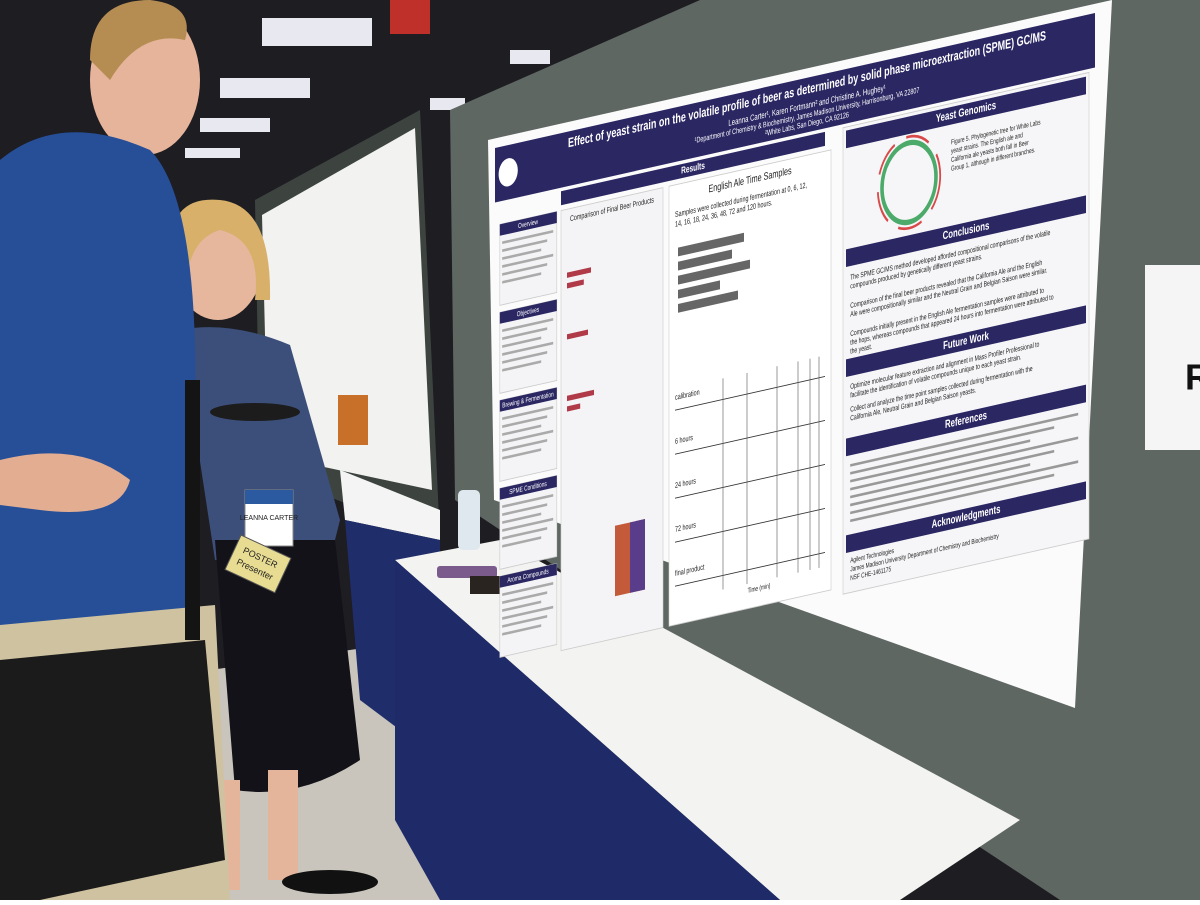 The height and width of the screenshot is (905, 1200). Describe the element at coordinates (467, 572) in the screenshot. I see `phone` at that location.